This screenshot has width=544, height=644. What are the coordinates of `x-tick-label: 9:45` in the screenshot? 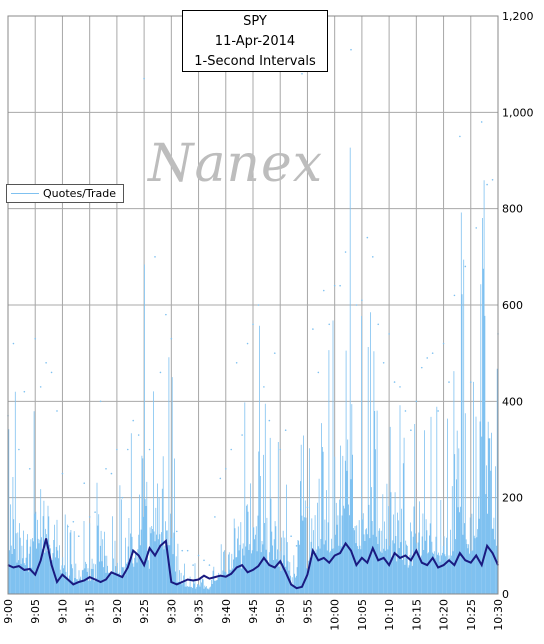 It's located at (253, 611).